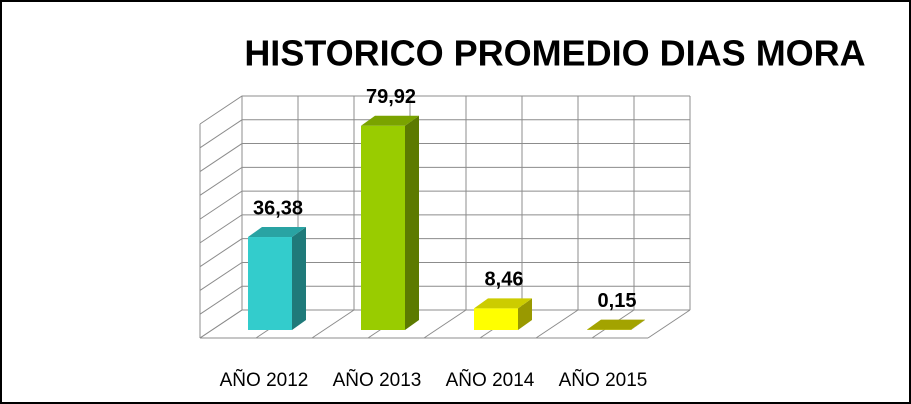  Describe the element at coordinates (603, 380) in the screenshot. I see `x-tick-label: AÑO 2015` at that location.